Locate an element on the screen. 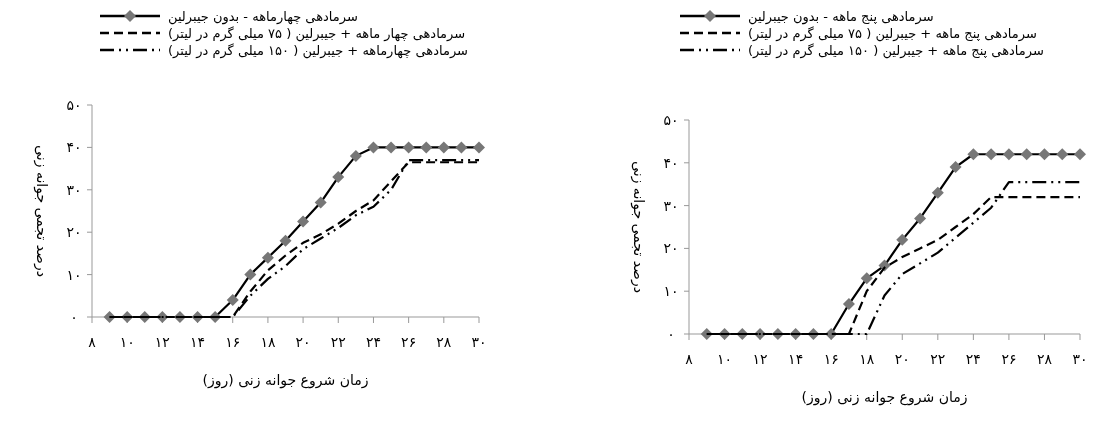 This screenshot has height=421, width=1102. legend-label: سرمادهی پنج ماهه - بدون جیبرلین is located at coordinates (841, 17).